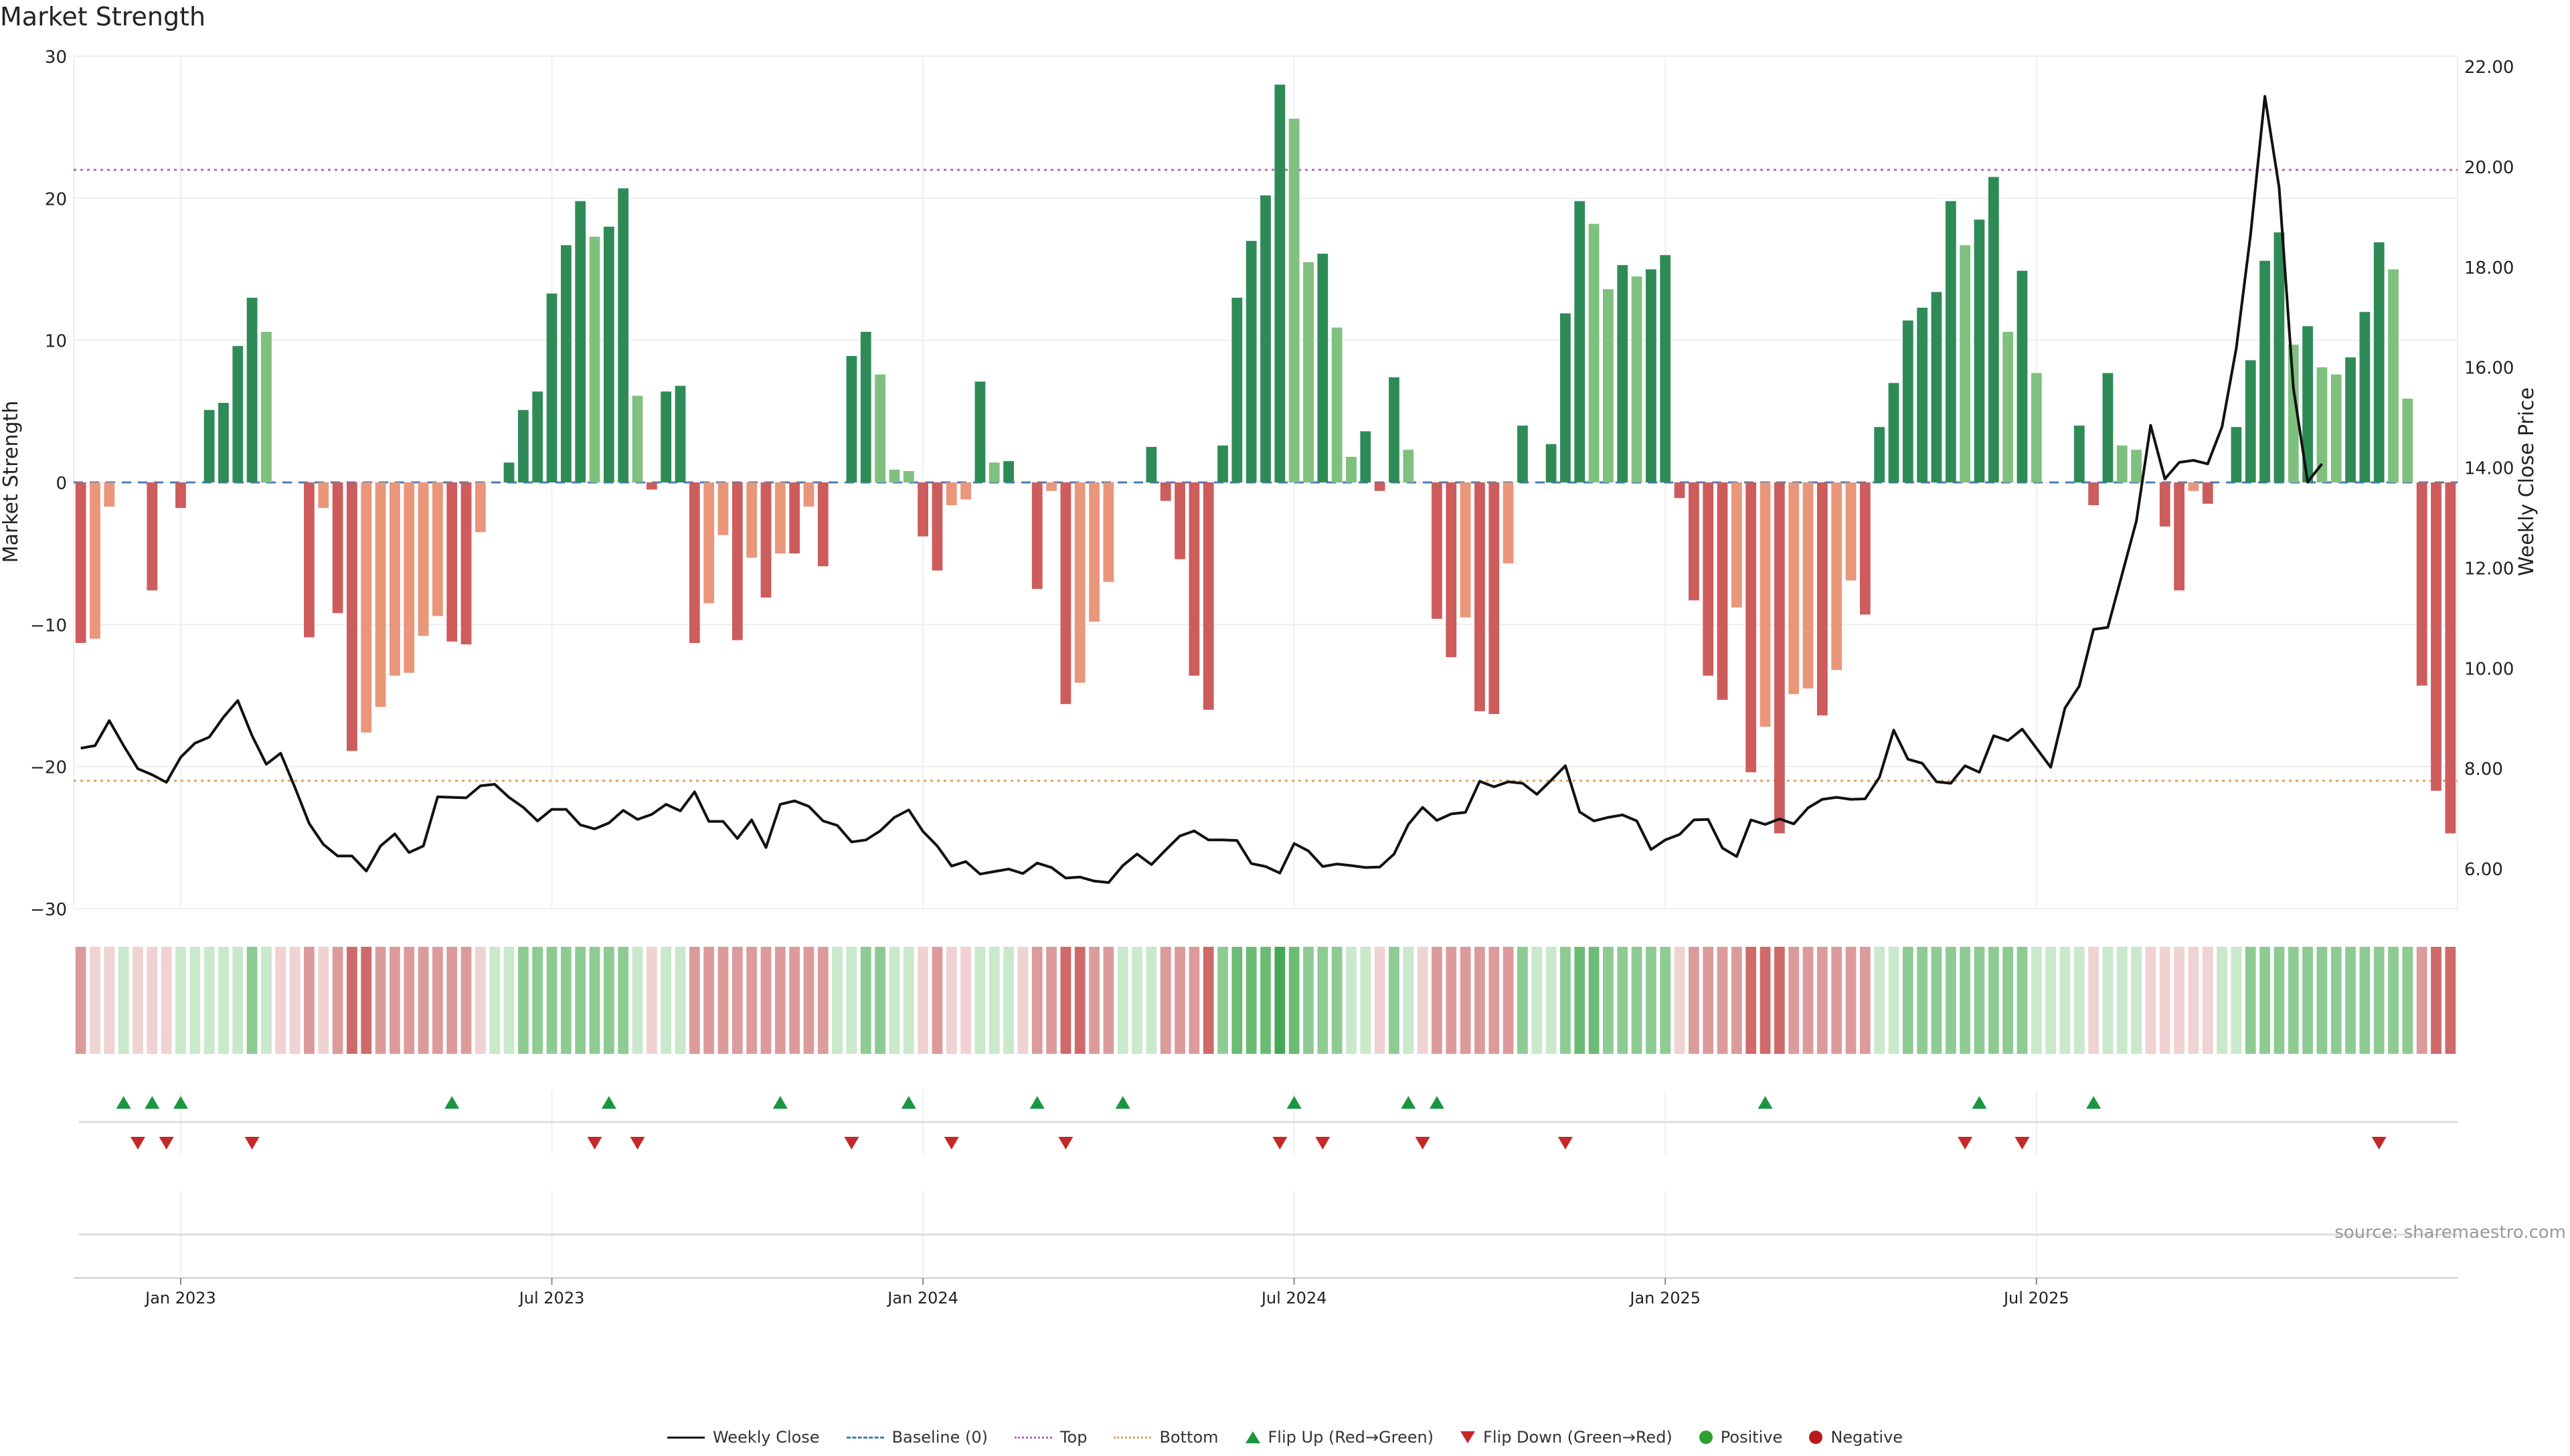 The height and width of the screenshot is (1456, 2570). I want to click on legend-baseline: Baseline (0), so click(917, 1437).